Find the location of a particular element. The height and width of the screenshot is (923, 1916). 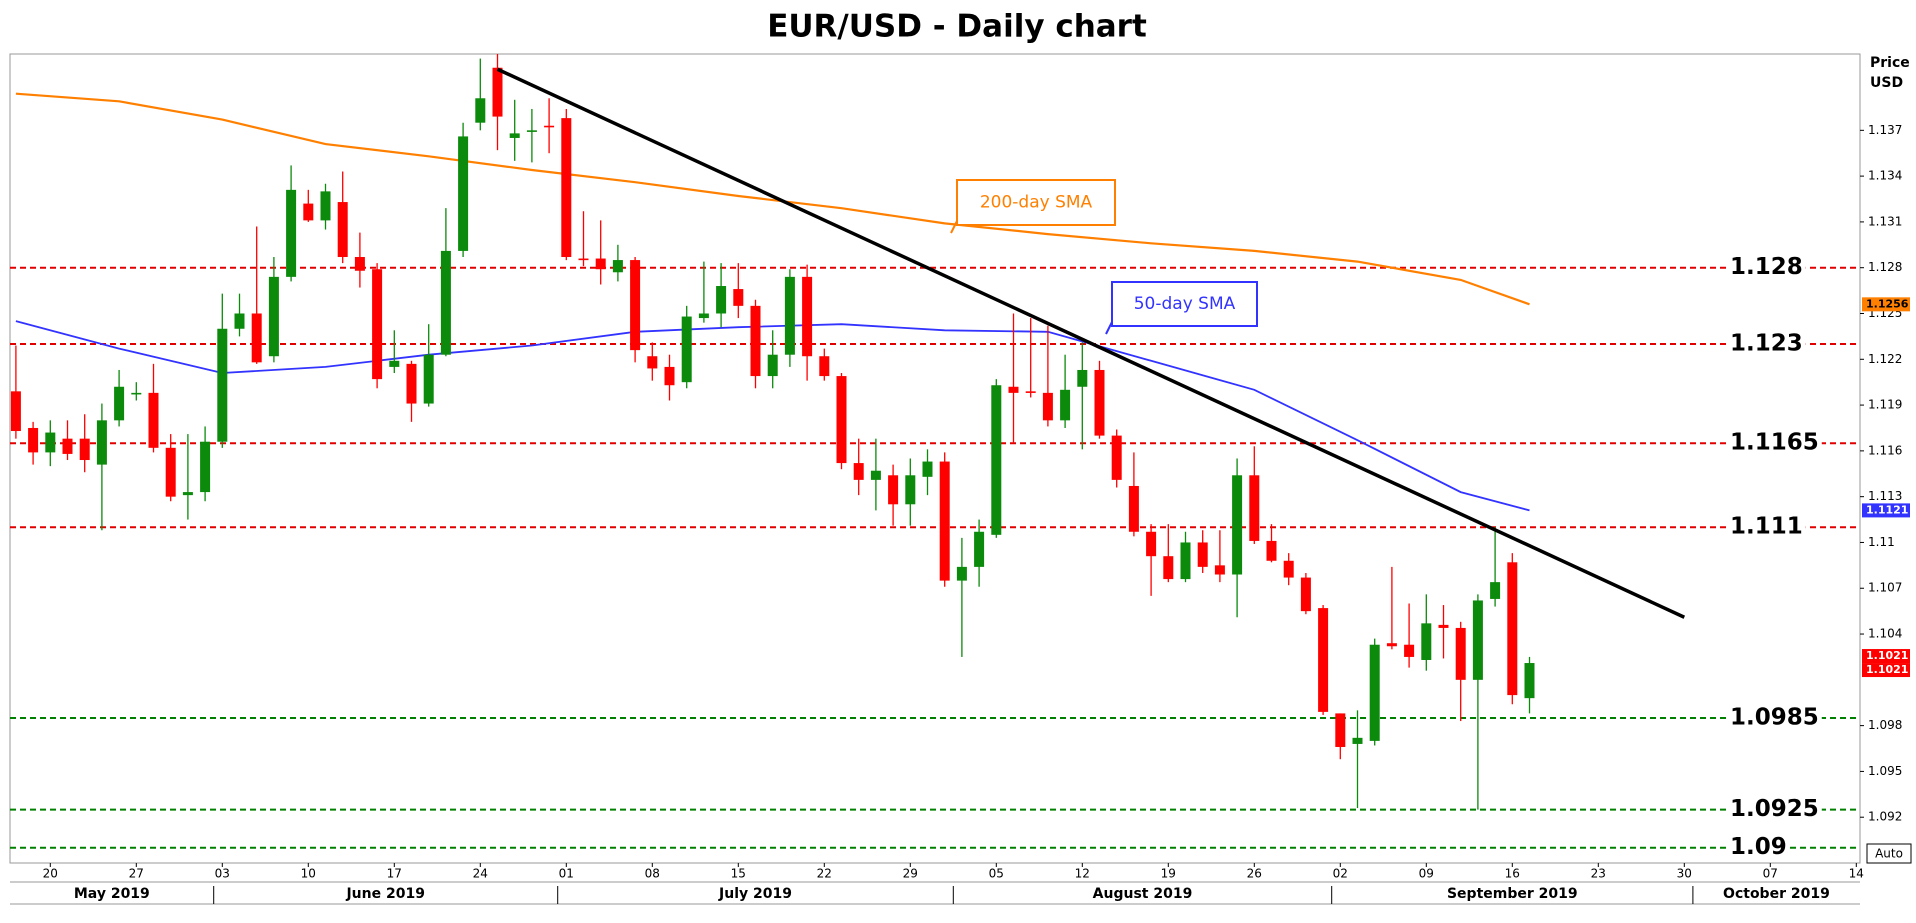

y-tick-label: 1.095 is located at coordinates (1885, 771).